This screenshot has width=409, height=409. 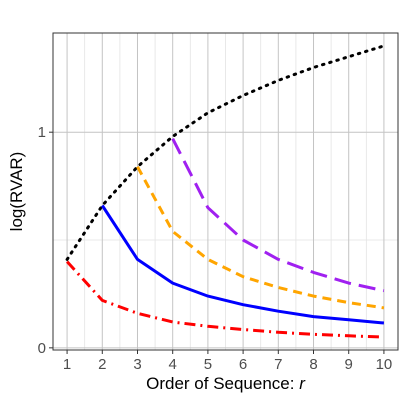 What do you see at coordinates (42, 348) in the screenshot?
I see `y-tick-label: 0` at bounding box center [42, 348].